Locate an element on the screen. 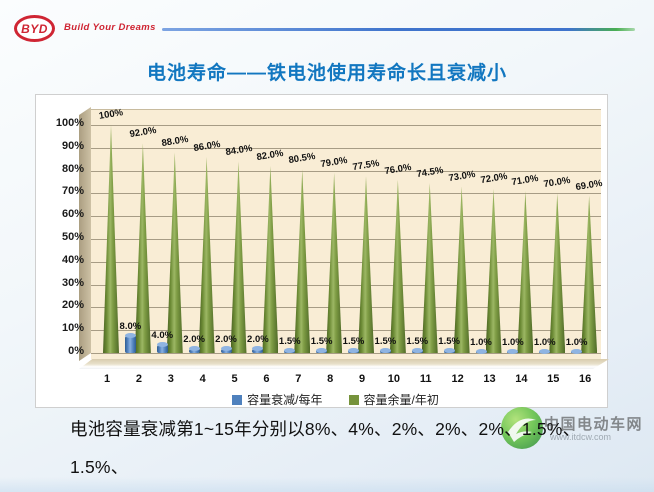 This screenshot has height=492, width=654. chart-3d-floor is located at coordinates (344, 364).